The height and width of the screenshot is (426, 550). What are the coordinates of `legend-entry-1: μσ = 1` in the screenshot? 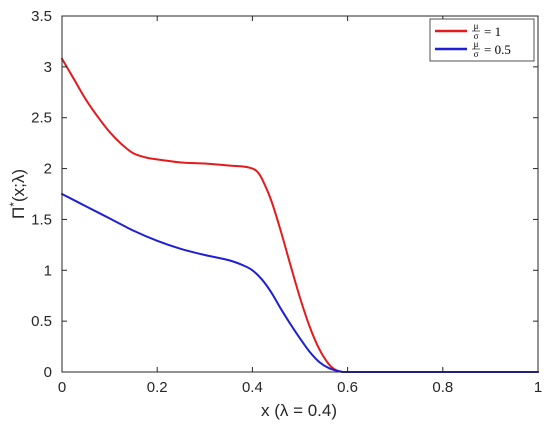 It's located at (486, 31).